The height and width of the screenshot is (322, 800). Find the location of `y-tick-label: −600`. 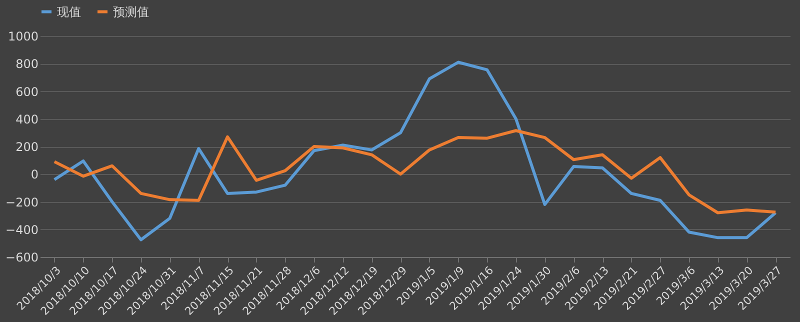

y-tick-label: −600 is located at coordinates (22, 257).